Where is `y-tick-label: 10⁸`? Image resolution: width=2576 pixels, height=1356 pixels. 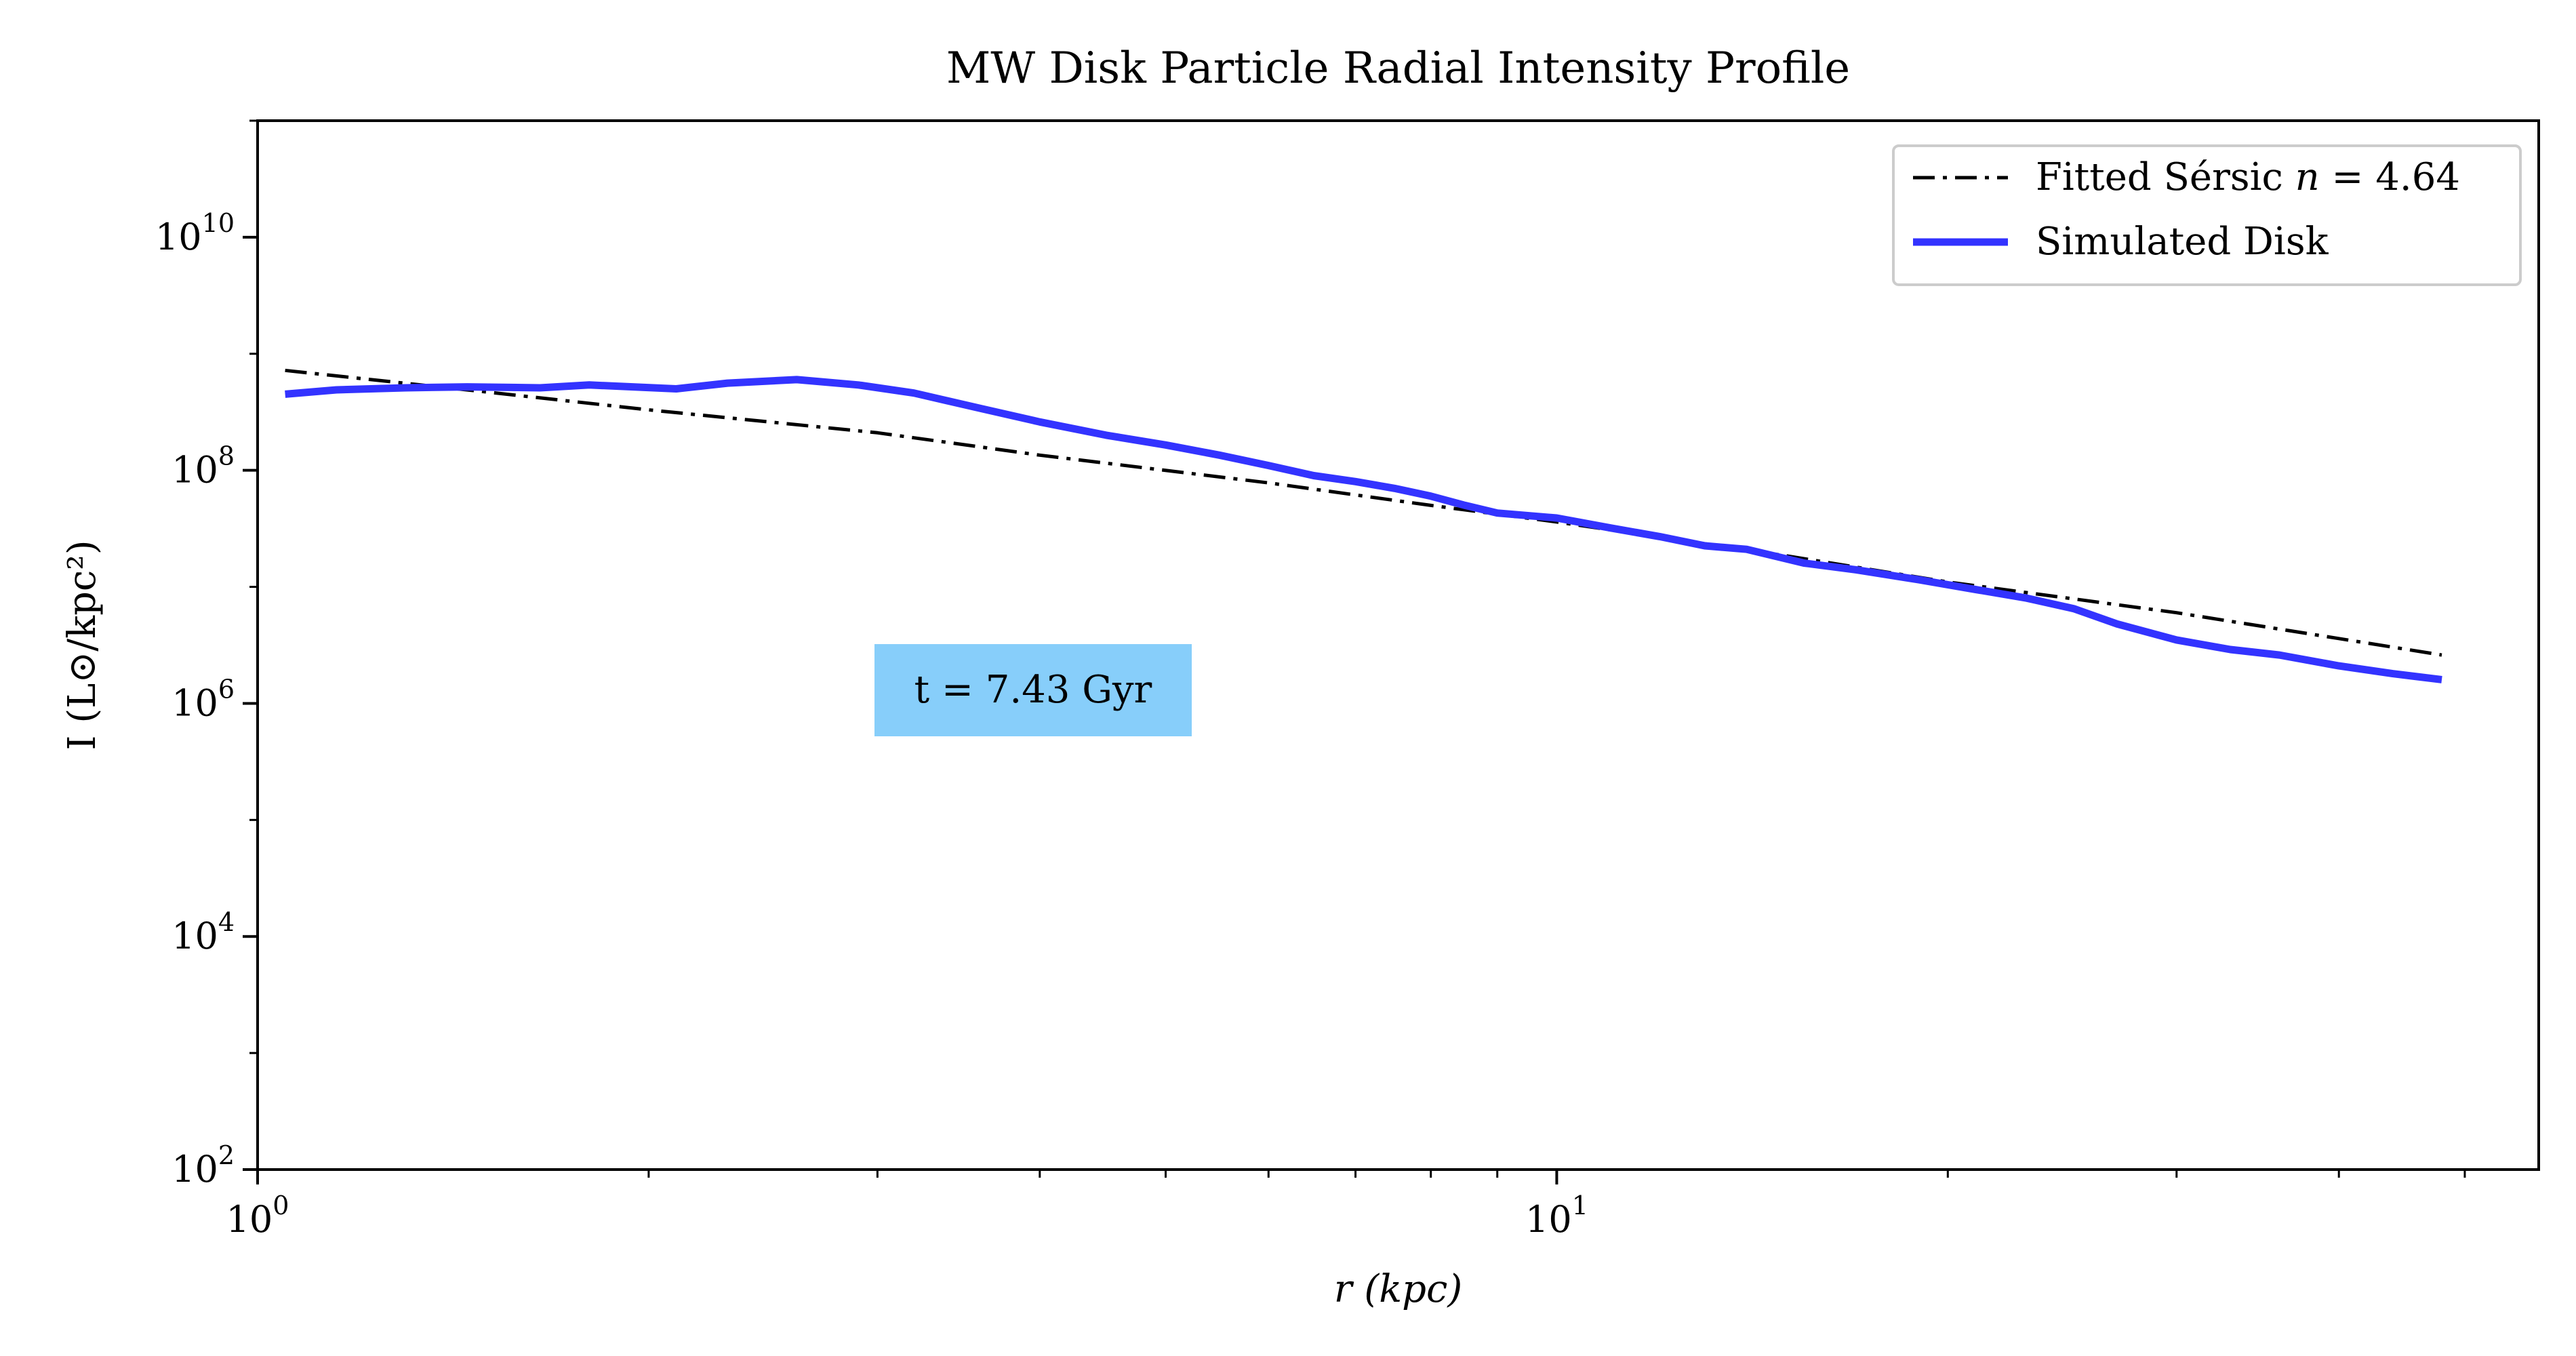 y-tick-label: 10⁸ is located at coordinates (203, 467).